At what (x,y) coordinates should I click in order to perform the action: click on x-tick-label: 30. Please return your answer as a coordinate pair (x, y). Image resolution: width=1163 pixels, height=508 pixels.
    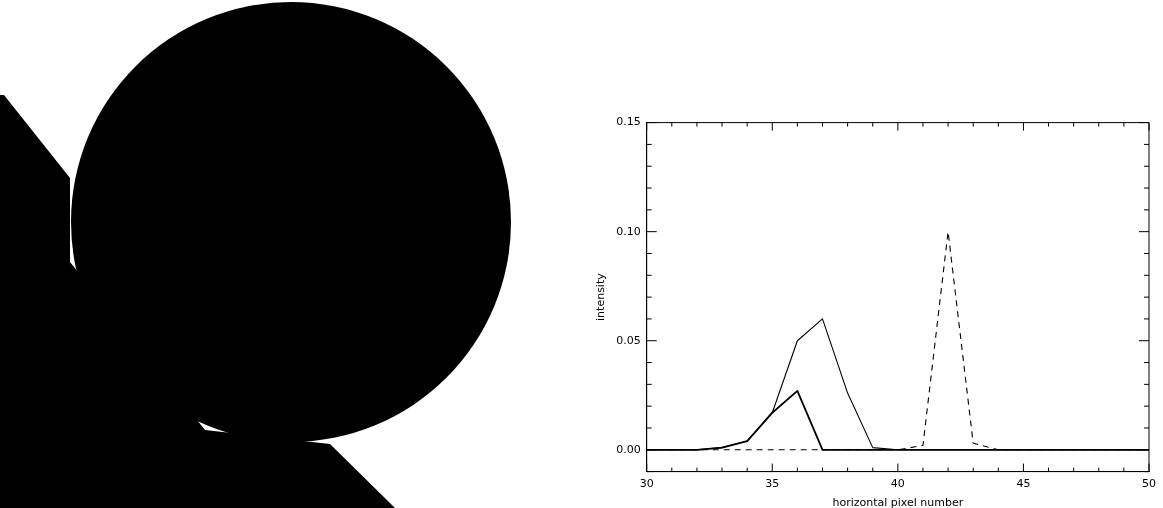
    Looking at the image, I should click on (646, 484).